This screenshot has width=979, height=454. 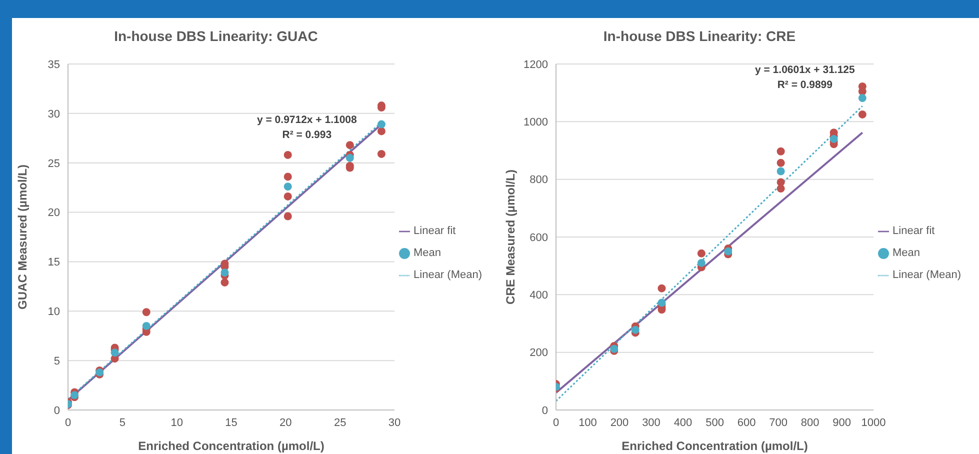 I want to click on y-tick-label: 20, so click(x=54, y=213).